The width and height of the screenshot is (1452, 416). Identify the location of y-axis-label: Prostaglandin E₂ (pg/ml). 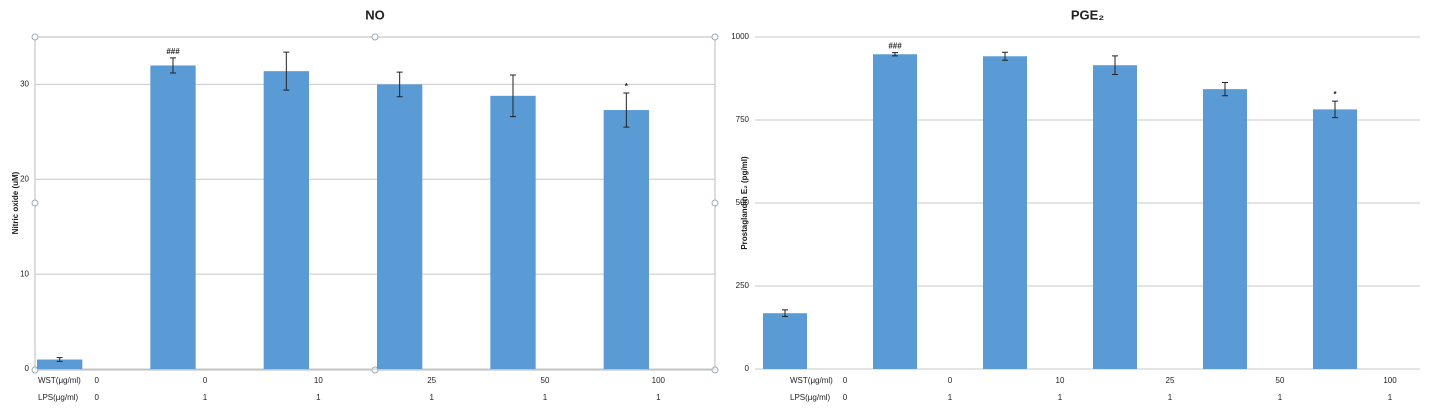
(744, 203).